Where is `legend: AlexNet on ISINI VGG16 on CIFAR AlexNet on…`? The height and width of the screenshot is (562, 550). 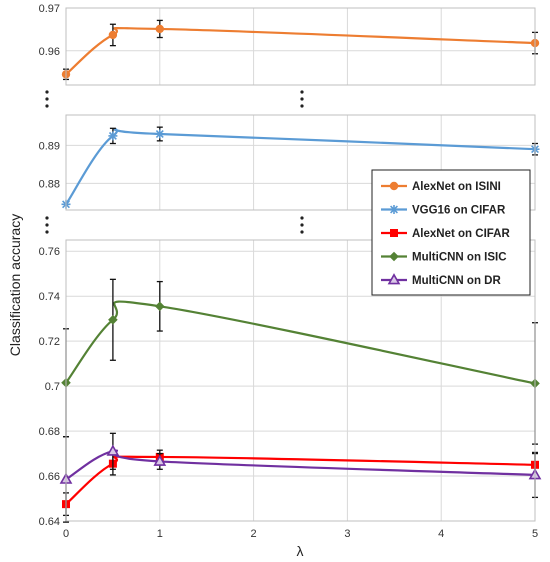
legend: AlexNet on ISINI VGG16 on CIFAR AlexNet on… is located at coordinates (451, 232).